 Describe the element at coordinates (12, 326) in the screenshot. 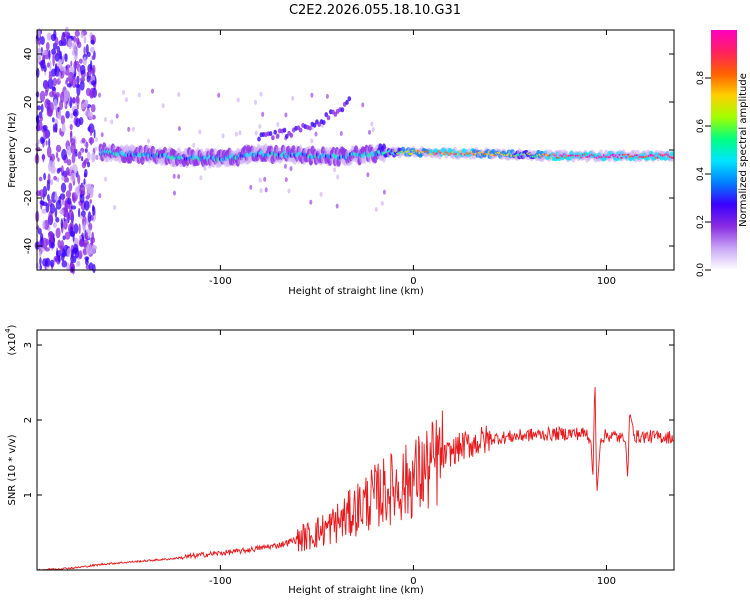

I see `snr-scale-suffix: )` at that location.